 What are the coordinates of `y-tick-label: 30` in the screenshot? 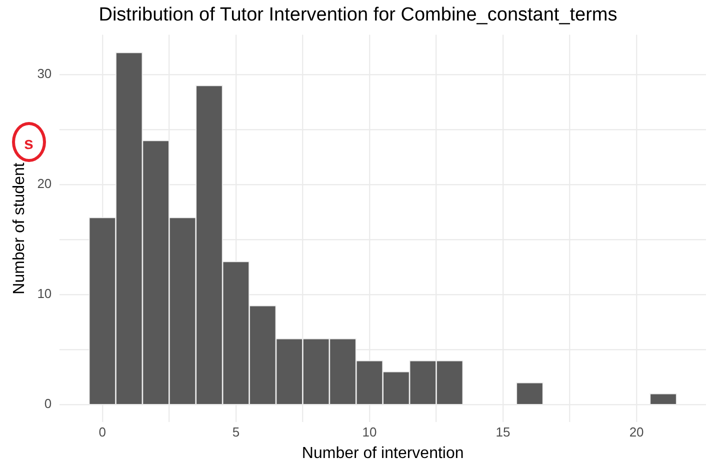 It's located at (44, 73).